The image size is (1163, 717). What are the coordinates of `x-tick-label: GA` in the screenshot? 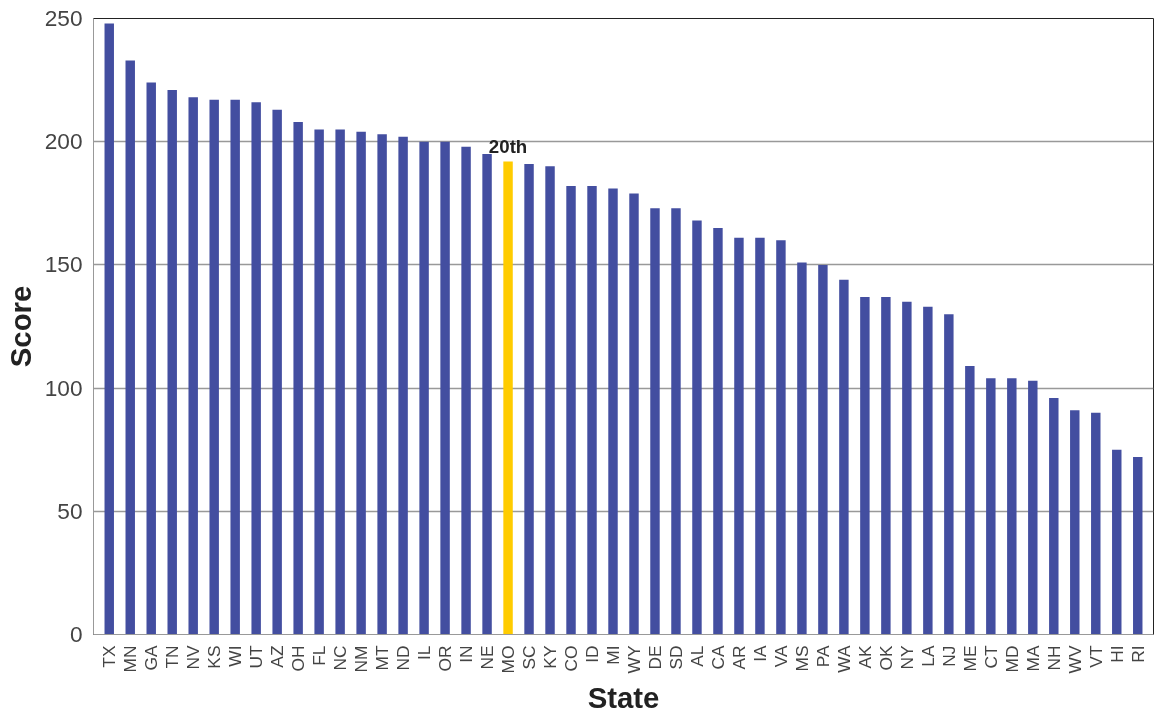 It's located at (151, 658).